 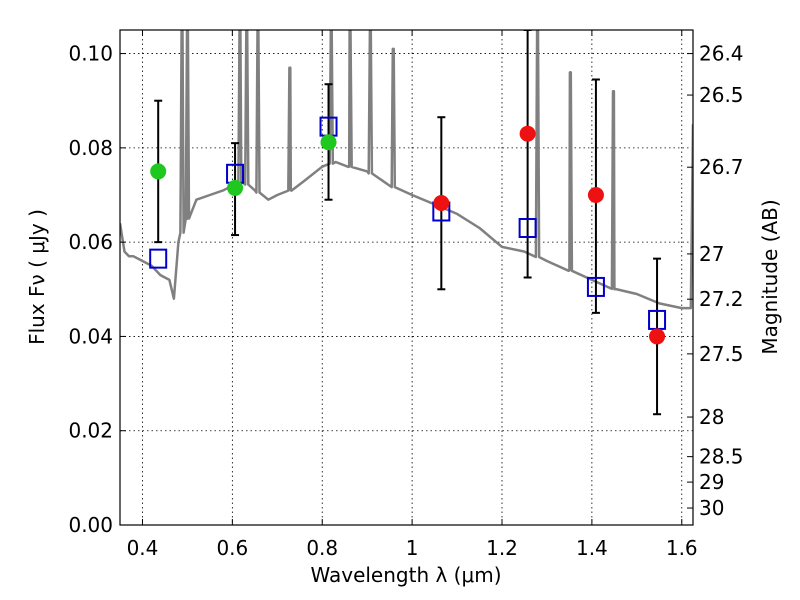 What do you see at coordinates (721, 354) in the screenshot?
I see `right-tick-label: 27.5` at bounding box center [721, 354].